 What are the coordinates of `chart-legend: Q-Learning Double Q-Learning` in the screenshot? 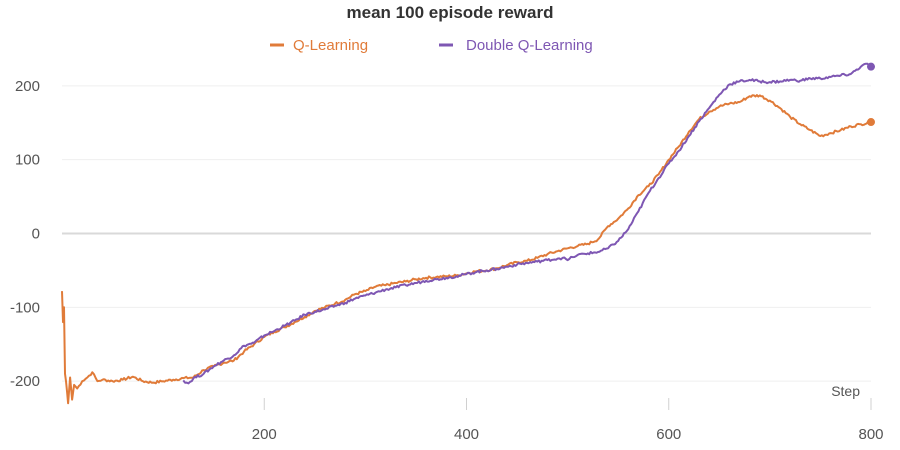 It's located at (431, 45).